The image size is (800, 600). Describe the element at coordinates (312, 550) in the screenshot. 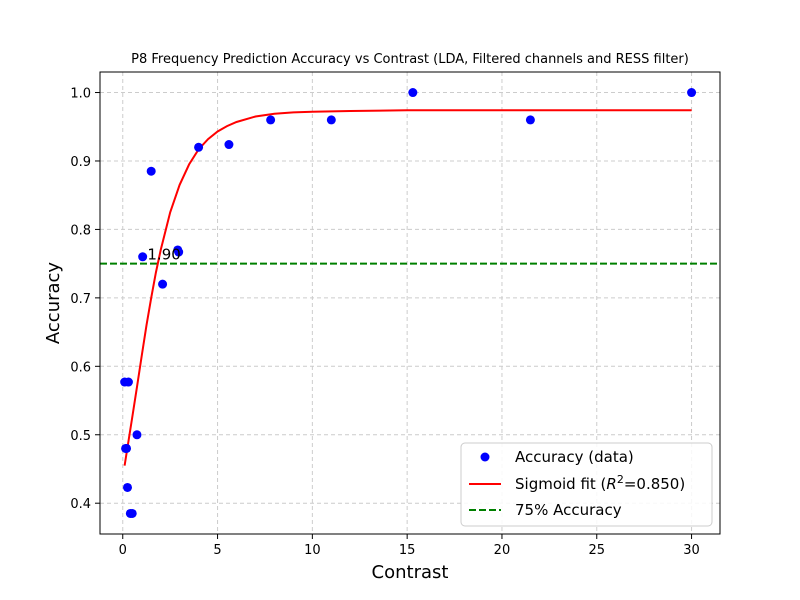

I see `x-tick-label: 10` at that location.